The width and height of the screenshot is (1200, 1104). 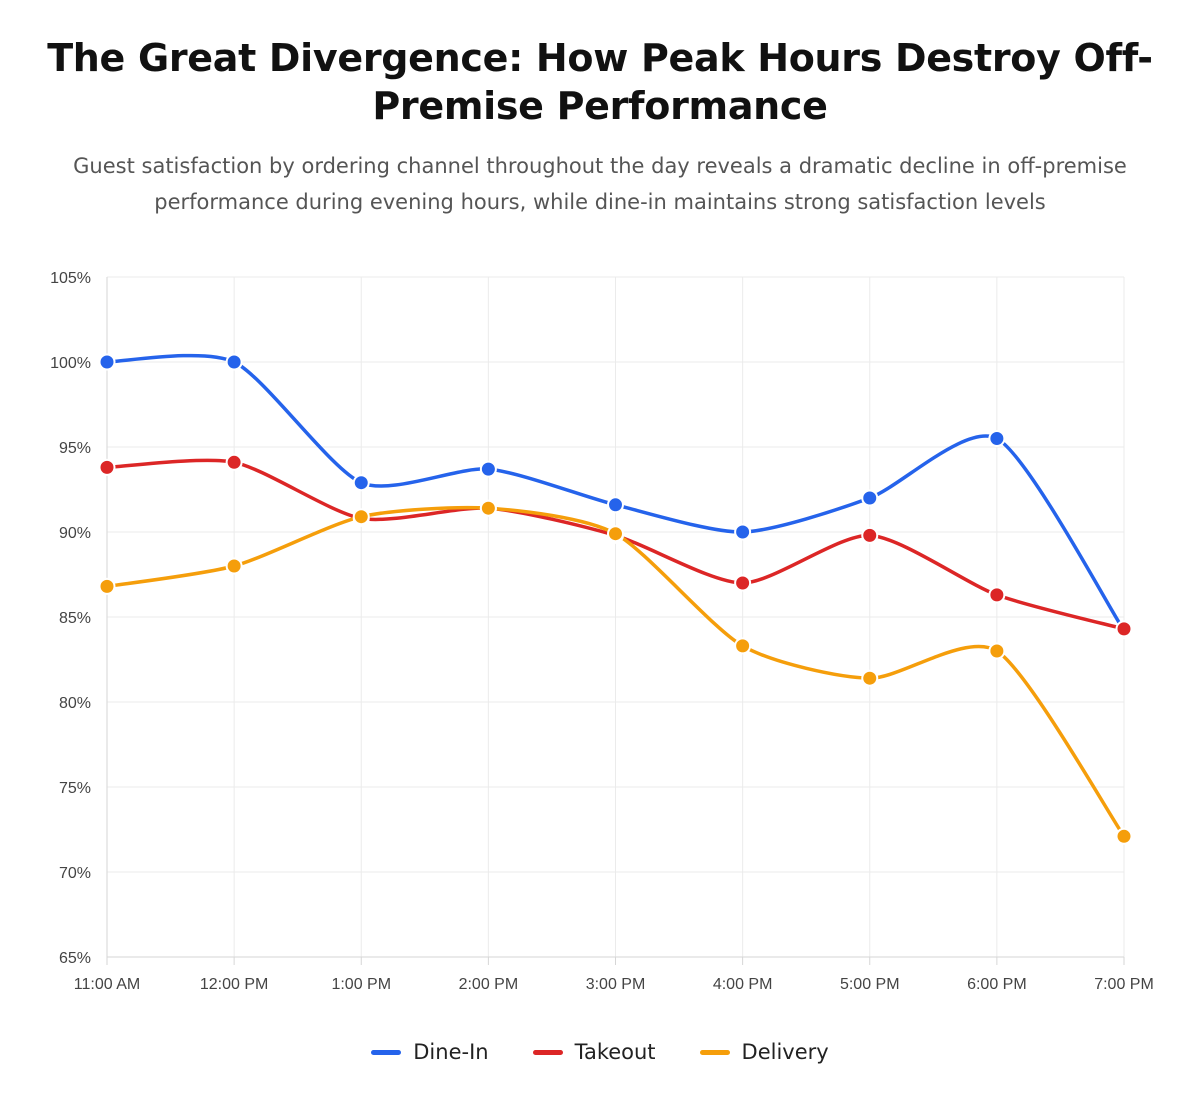 What do you see at coordinates (75, 533) in the screenshot?
I see `y-tick-label: 90%` at bounding box center [75, 533].